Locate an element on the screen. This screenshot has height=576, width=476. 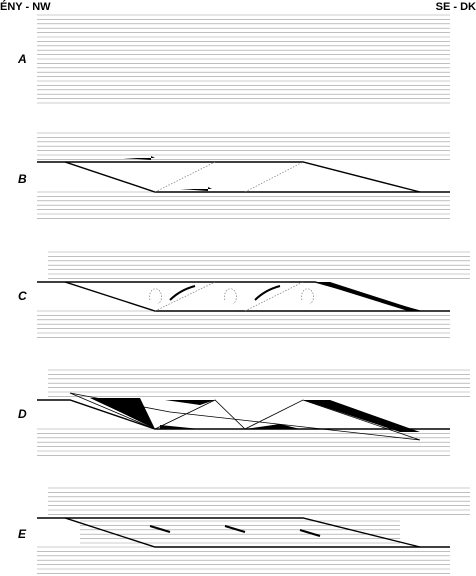
panel-label: B is located at coordinates (22, 179).